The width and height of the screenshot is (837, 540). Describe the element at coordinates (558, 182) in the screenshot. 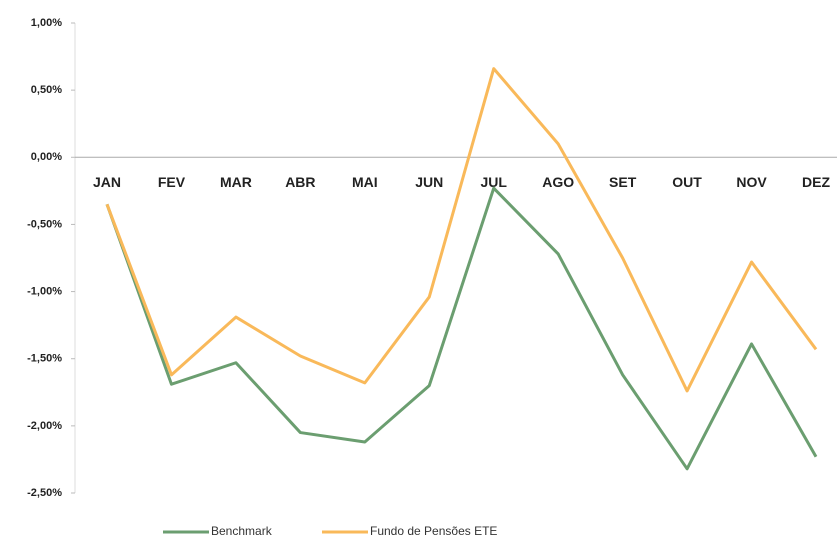

I see `x-tick-label: AGO` at that location.